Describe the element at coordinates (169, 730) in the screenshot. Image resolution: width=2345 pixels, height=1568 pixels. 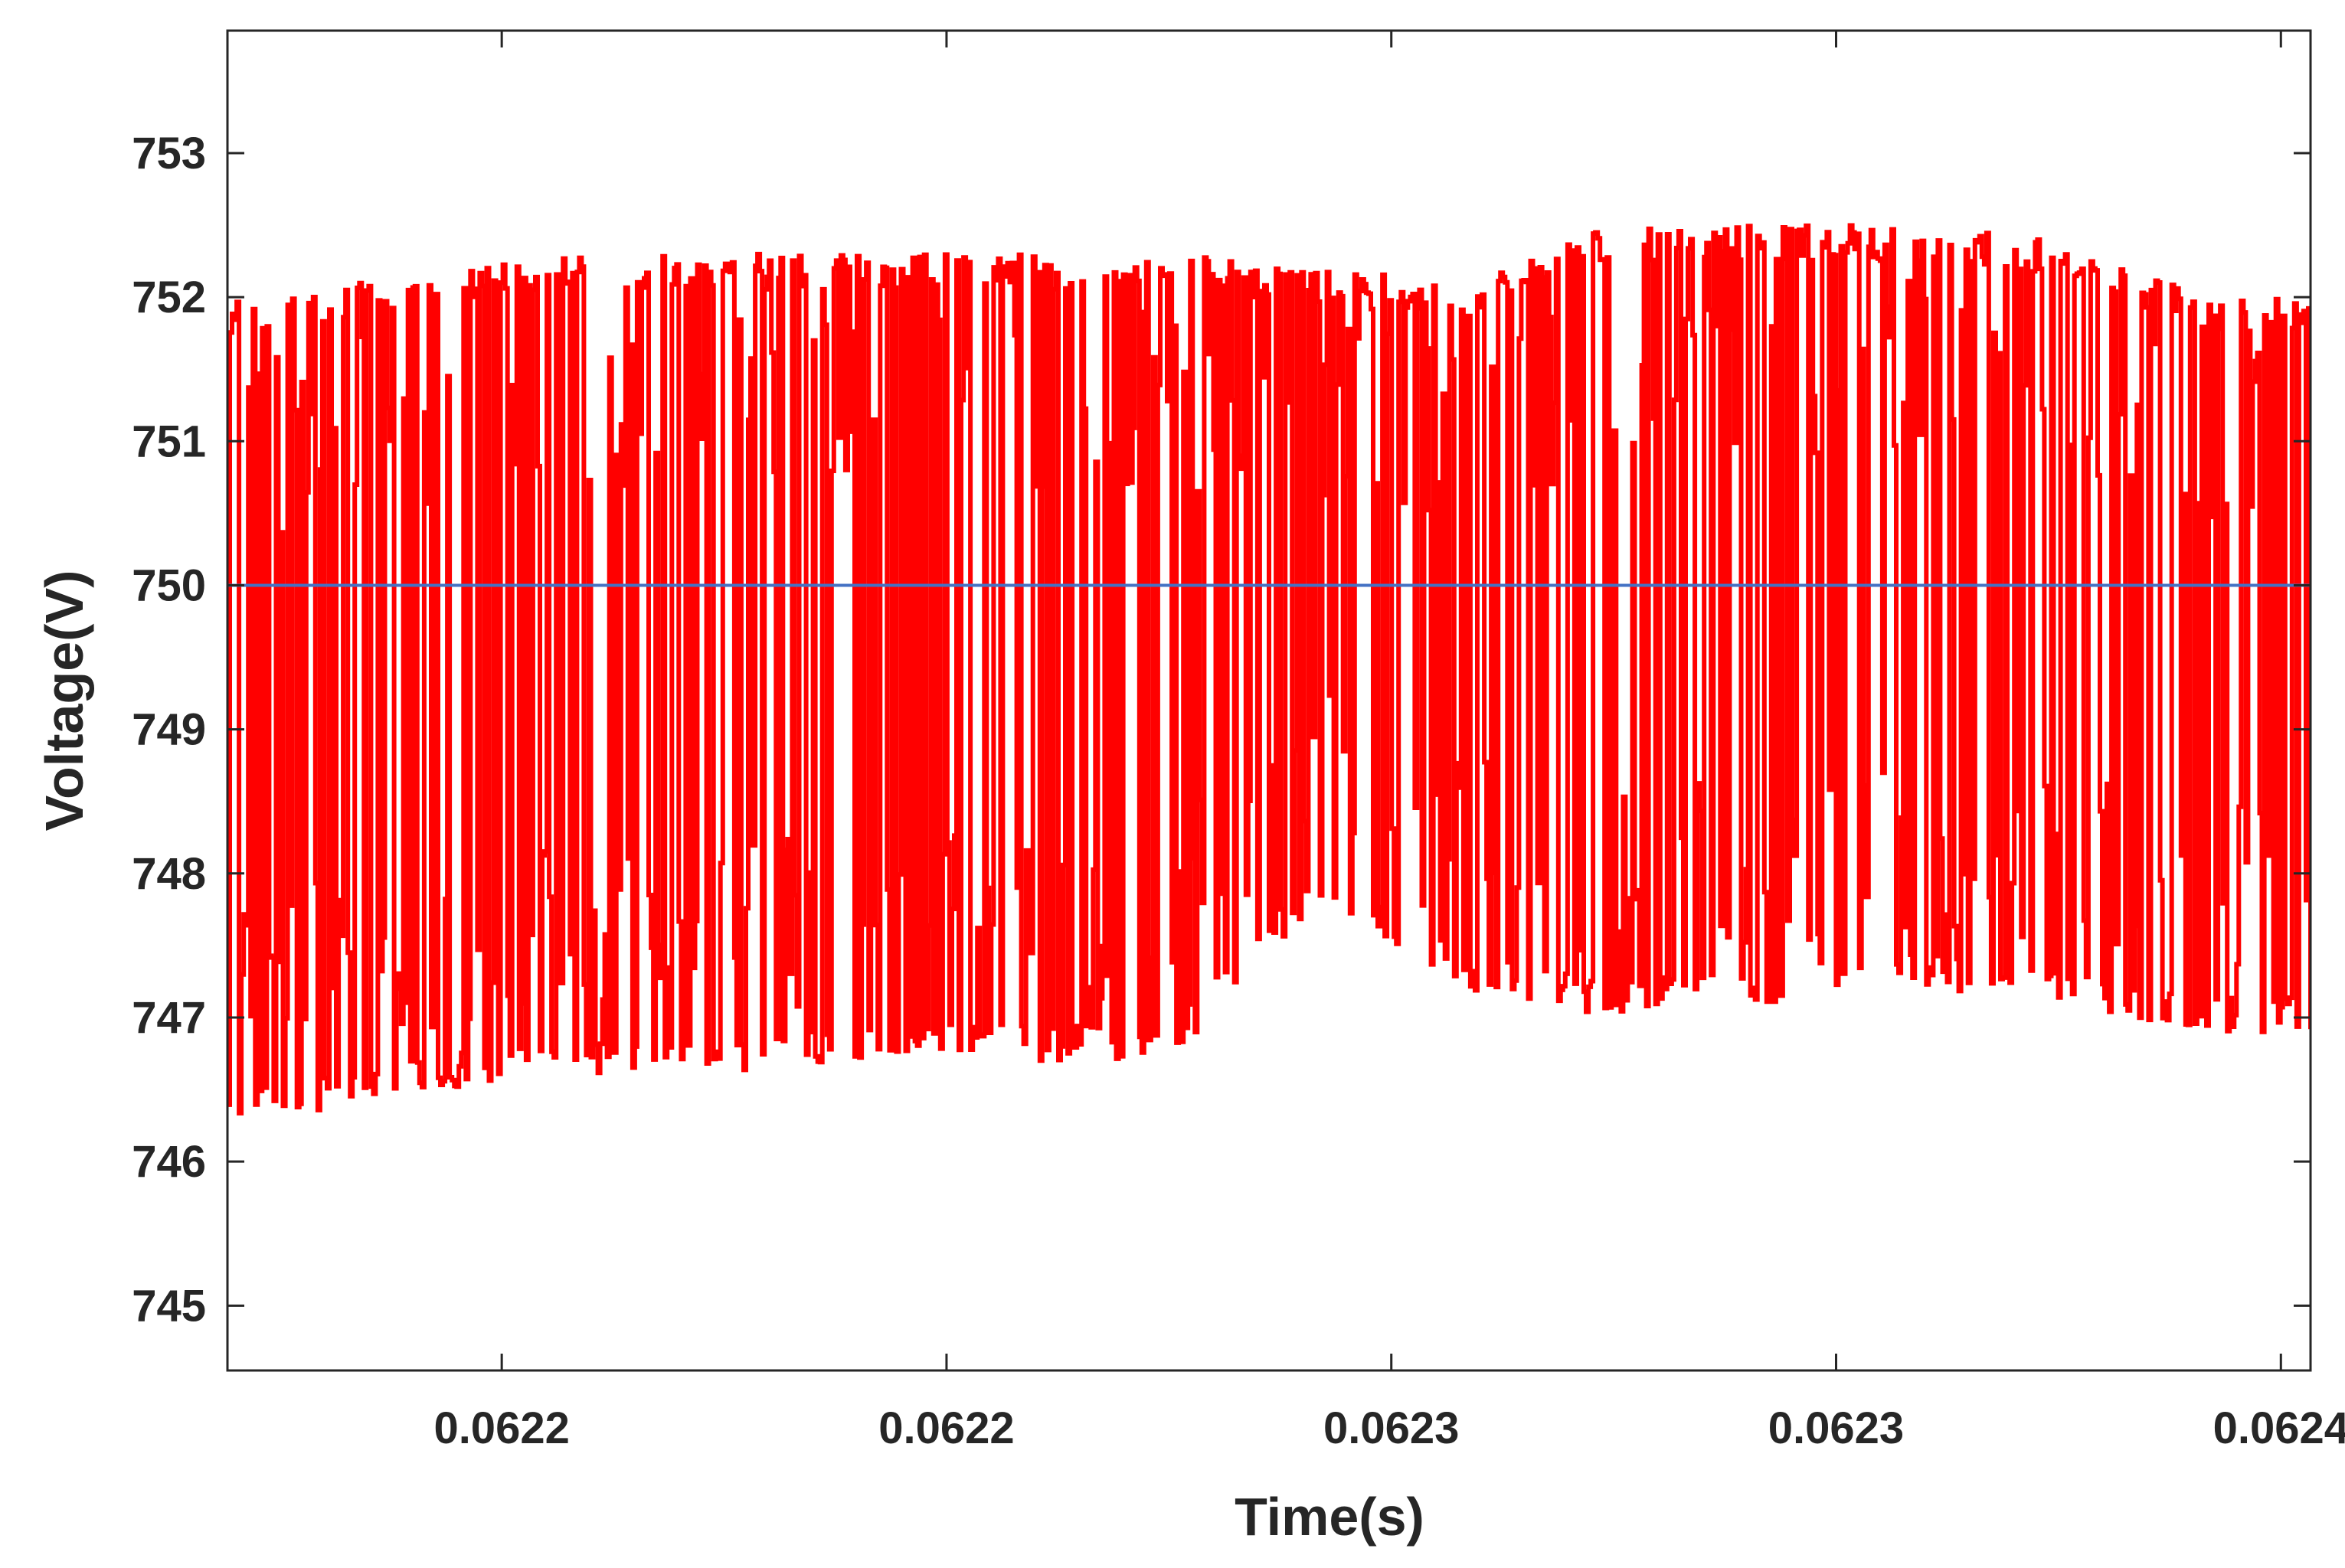
I see `y-tick-label: 749` at that location.